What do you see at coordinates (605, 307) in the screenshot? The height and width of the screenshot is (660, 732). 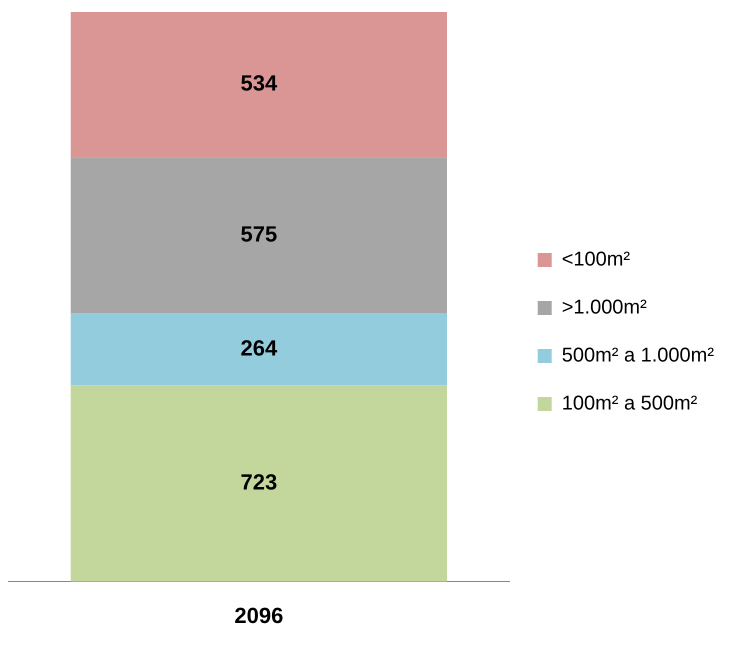 I see `legend-label: >1.000m²` at bounding box center [605, 307].